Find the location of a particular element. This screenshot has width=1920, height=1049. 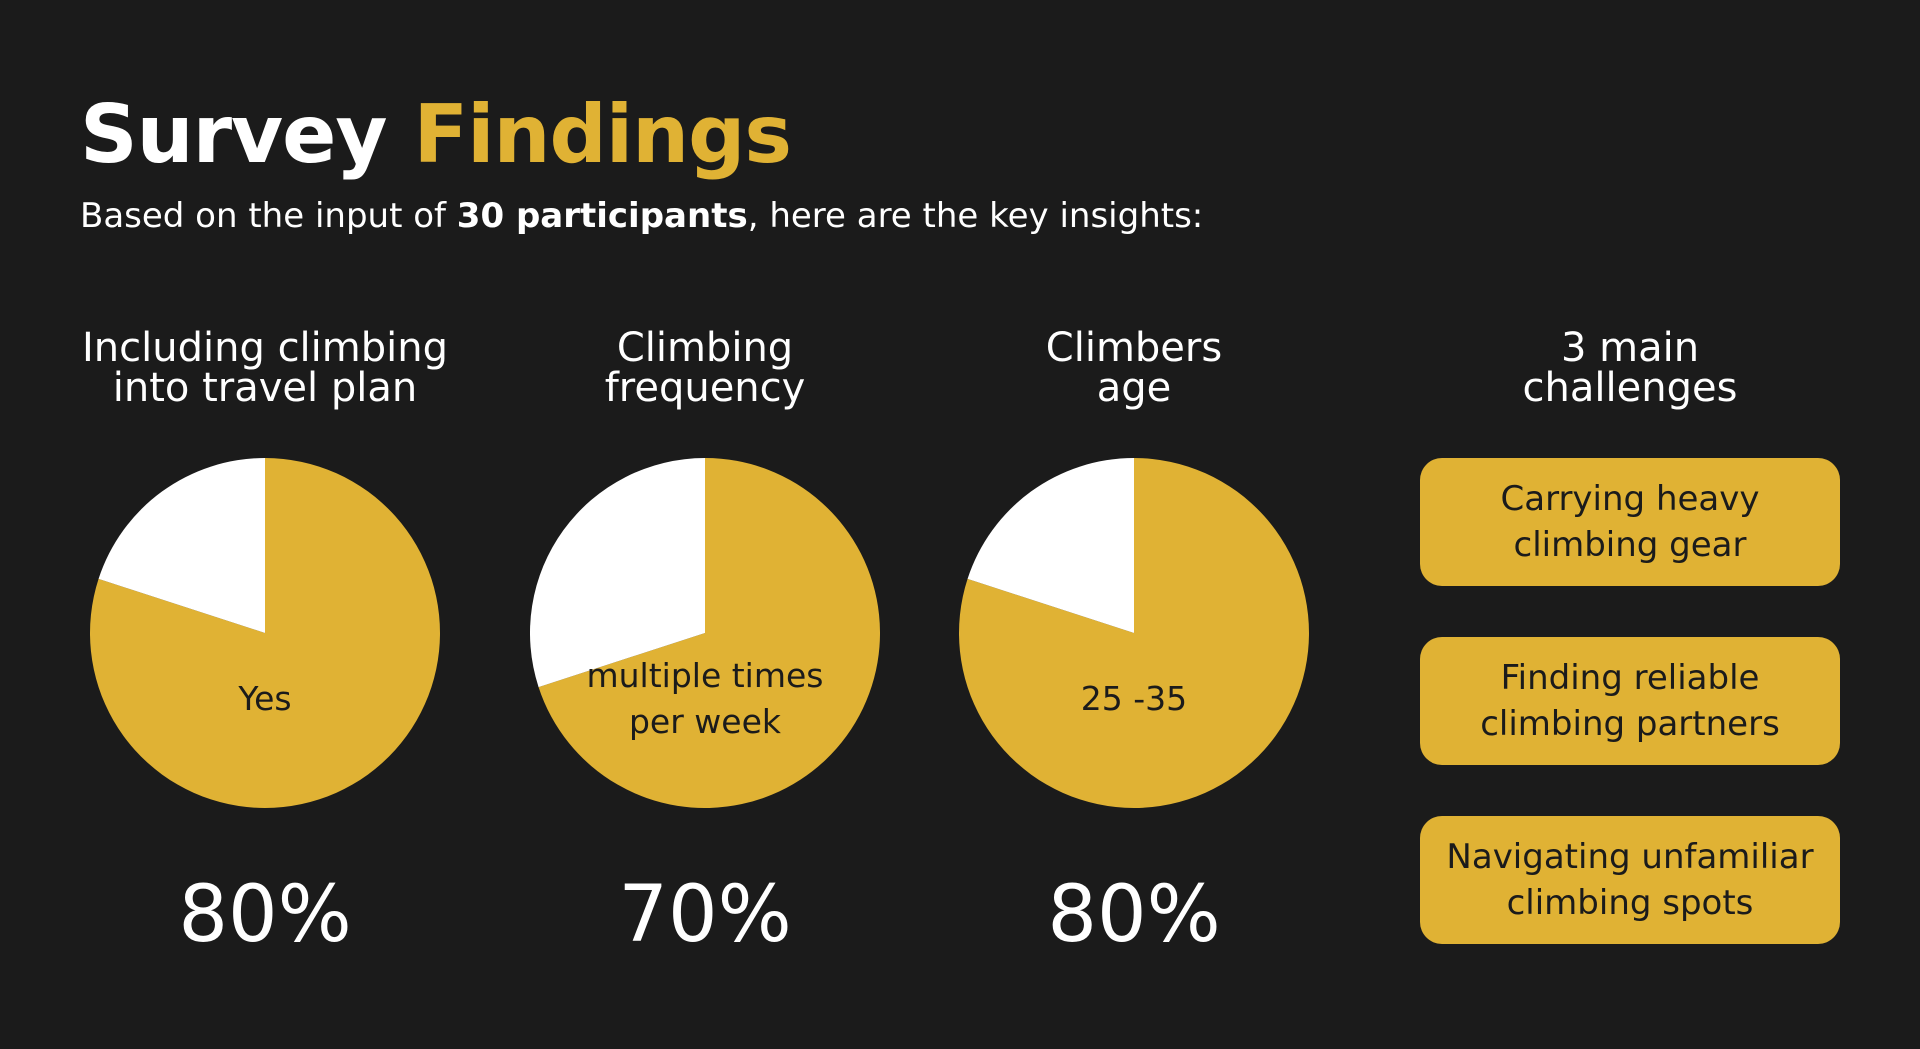

chart-3-title-line-2: age is located at coordinates (1134, 388).